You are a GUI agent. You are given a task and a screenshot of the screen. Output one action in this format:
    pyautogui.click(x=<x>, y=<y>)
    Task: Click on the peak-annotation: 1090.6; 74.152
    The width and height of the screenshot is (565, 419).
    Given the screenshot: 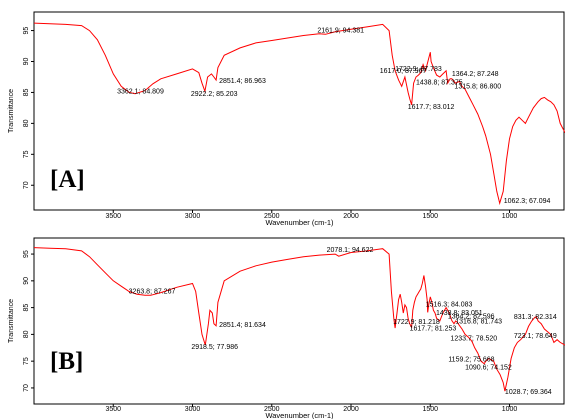 What is the action you would take?
    pyautogui.click(x=488, y=367)
    